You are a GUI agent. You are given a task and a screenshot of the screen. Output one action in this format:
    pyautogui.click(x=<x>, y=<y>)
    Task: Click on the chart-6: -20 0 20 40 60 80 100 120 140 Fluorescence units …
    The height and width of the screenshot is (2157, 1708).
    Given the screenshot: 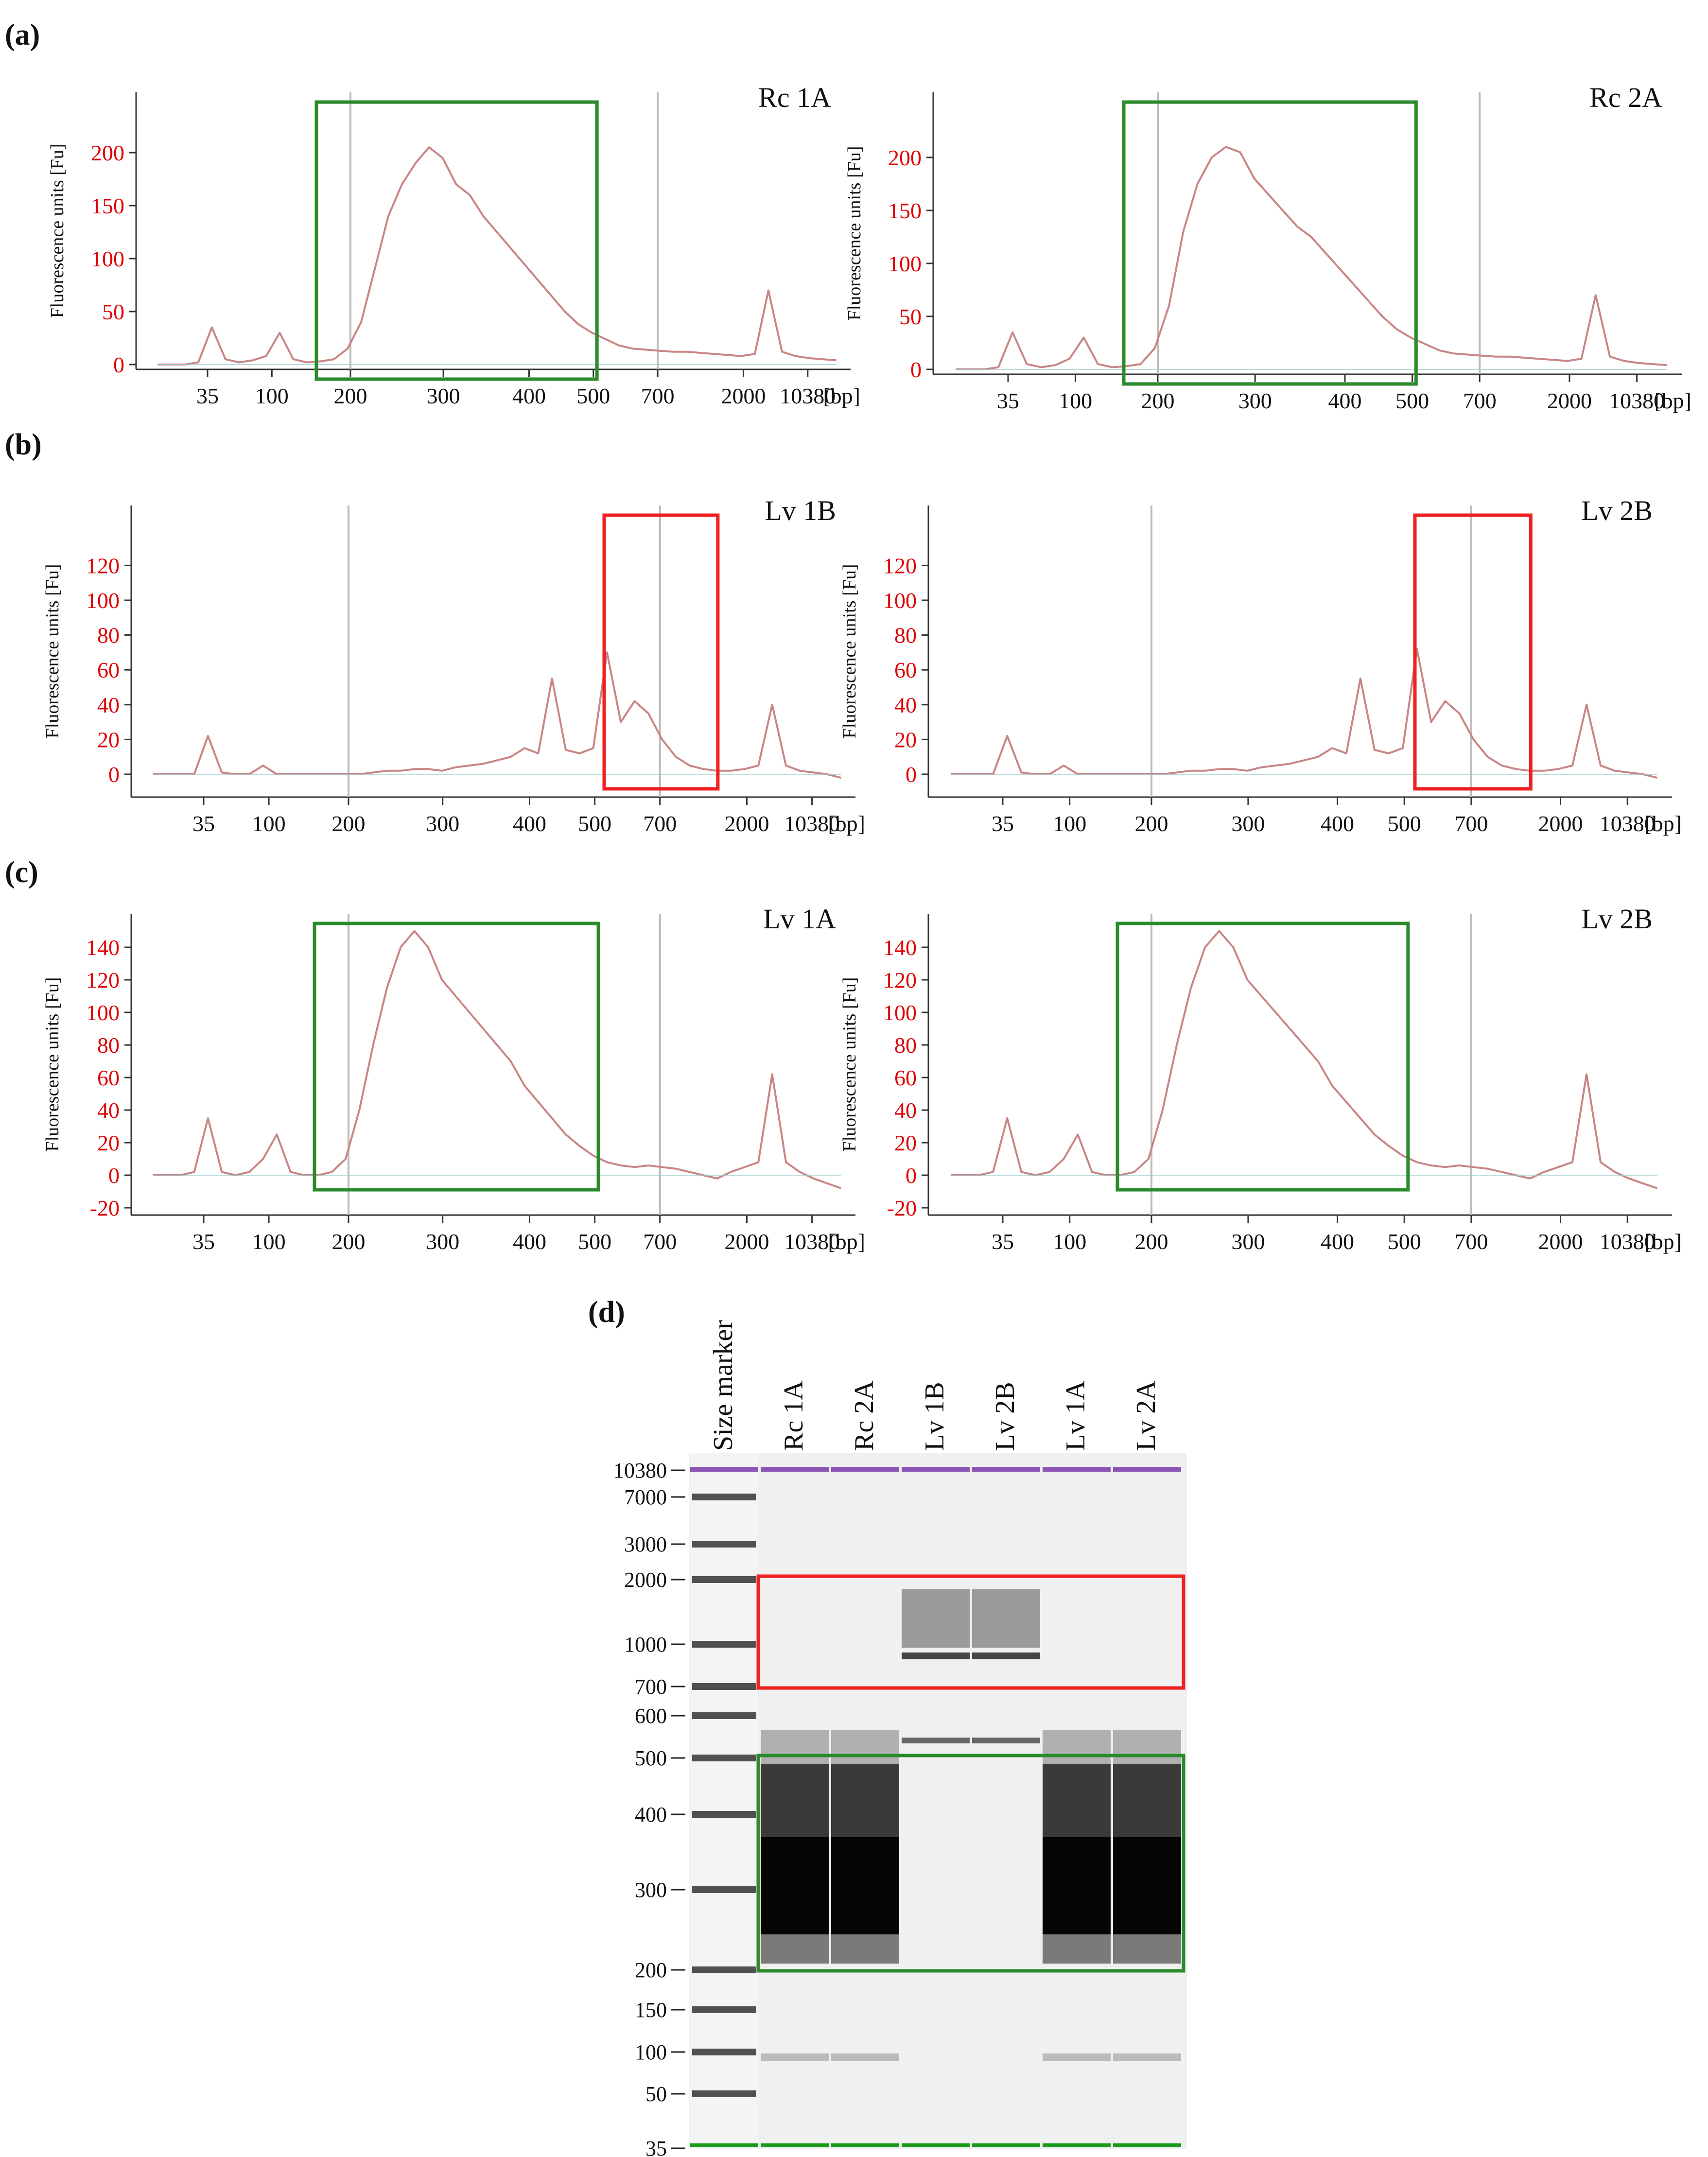 What is the action you would take?
    pyautogui.click(x=1260, y=1079)
    